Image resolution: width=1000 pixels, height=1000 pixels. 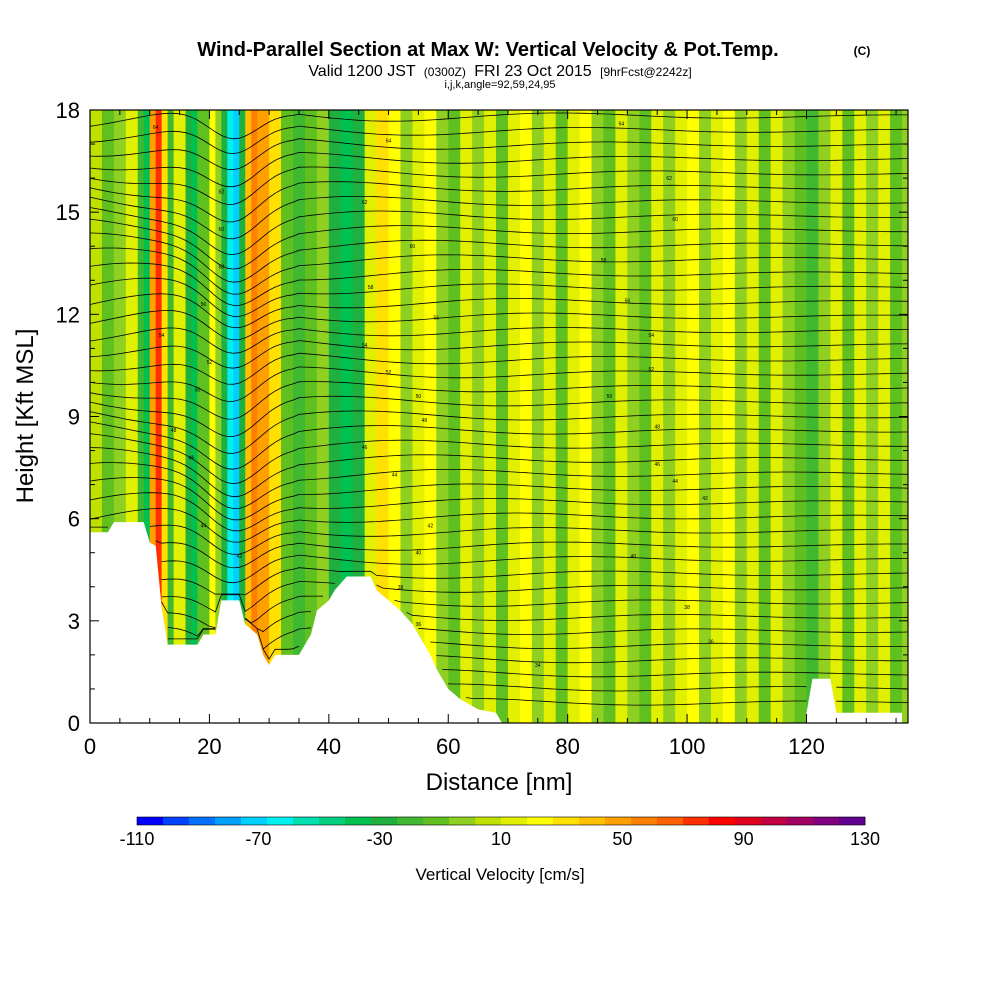 What do you see at coordinates (365, 203) in the screenshot?
I see `isentrope-label: 62` at bounding box center [365, 203].